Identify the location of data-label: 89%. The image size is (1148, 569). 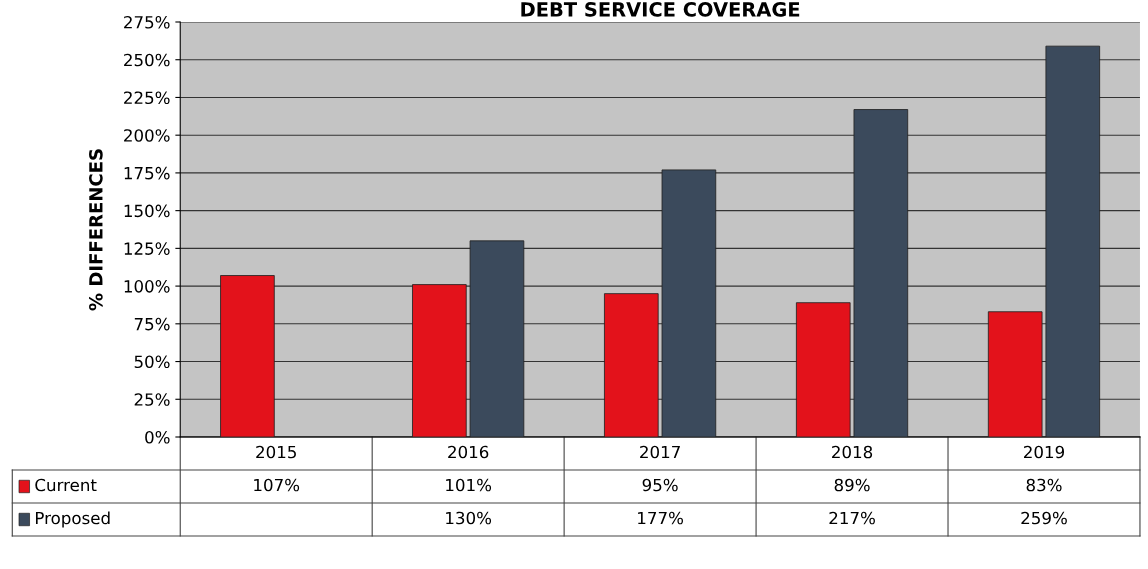
(852, 485).